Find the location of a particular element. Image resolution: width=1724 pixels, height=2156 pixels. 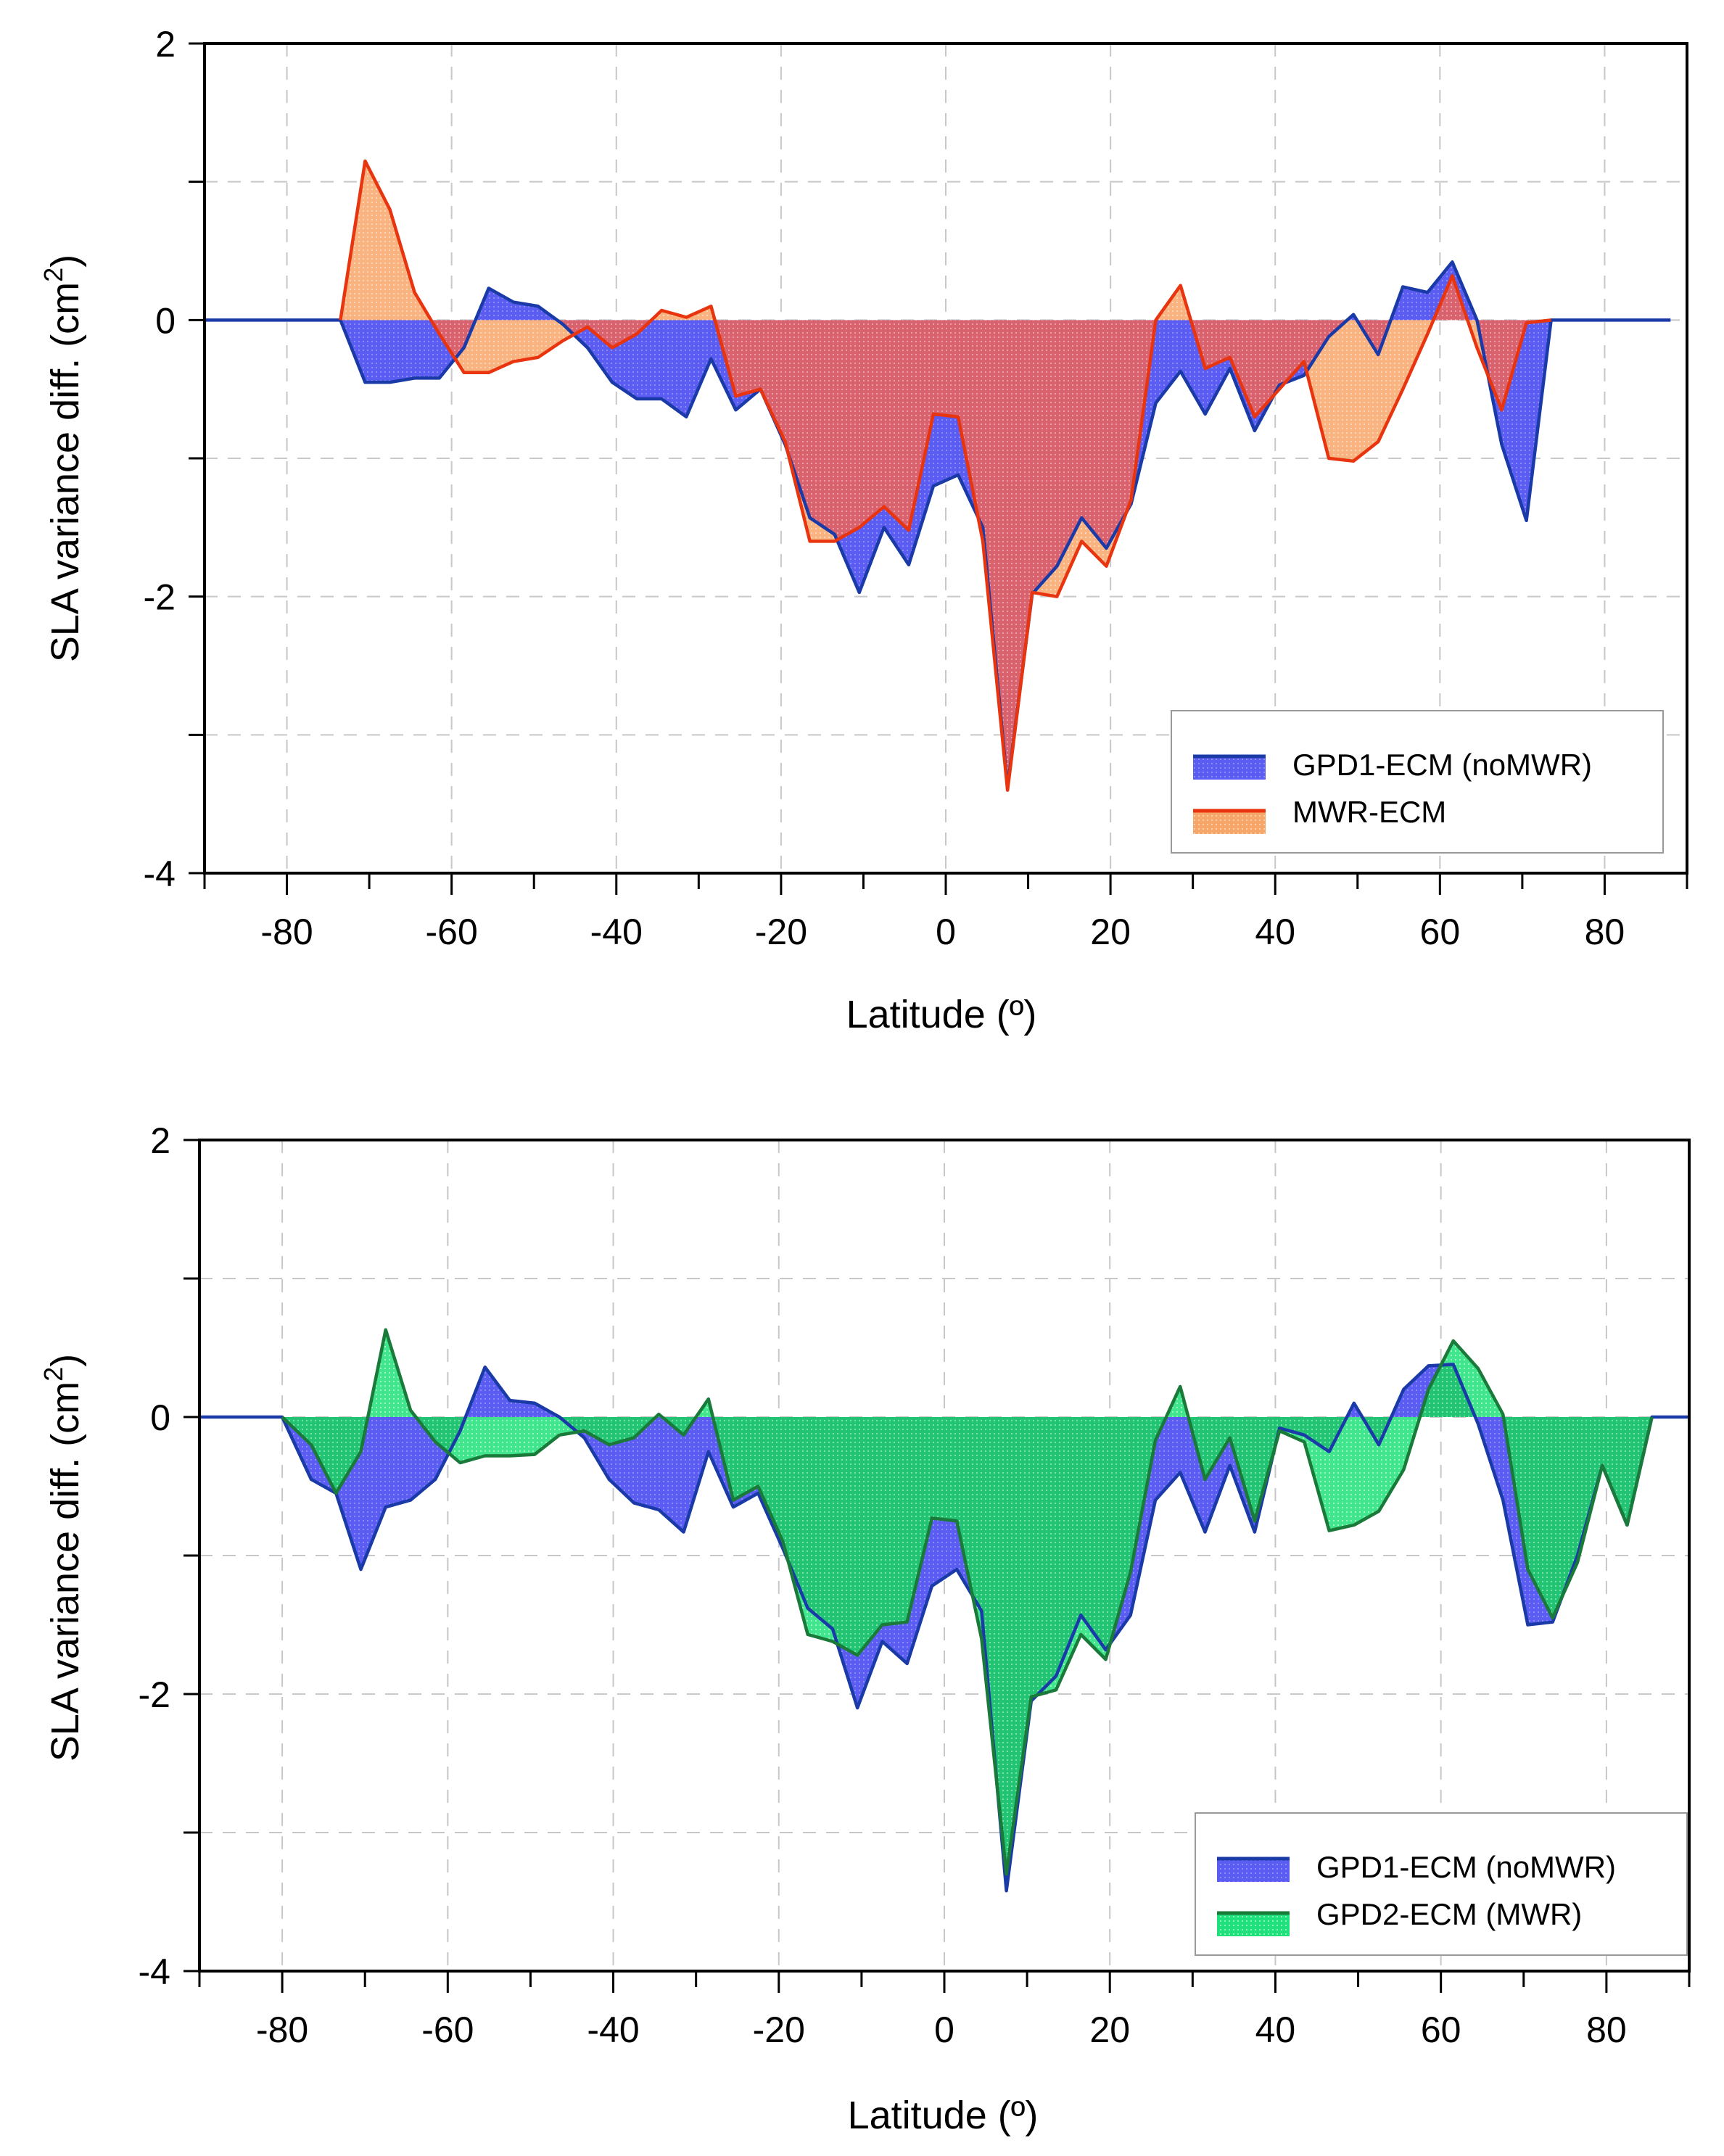

legend: GPD1-ECM (noMWR) GPD2-ECM (MWR) is located at coordinates (1441, 1884).